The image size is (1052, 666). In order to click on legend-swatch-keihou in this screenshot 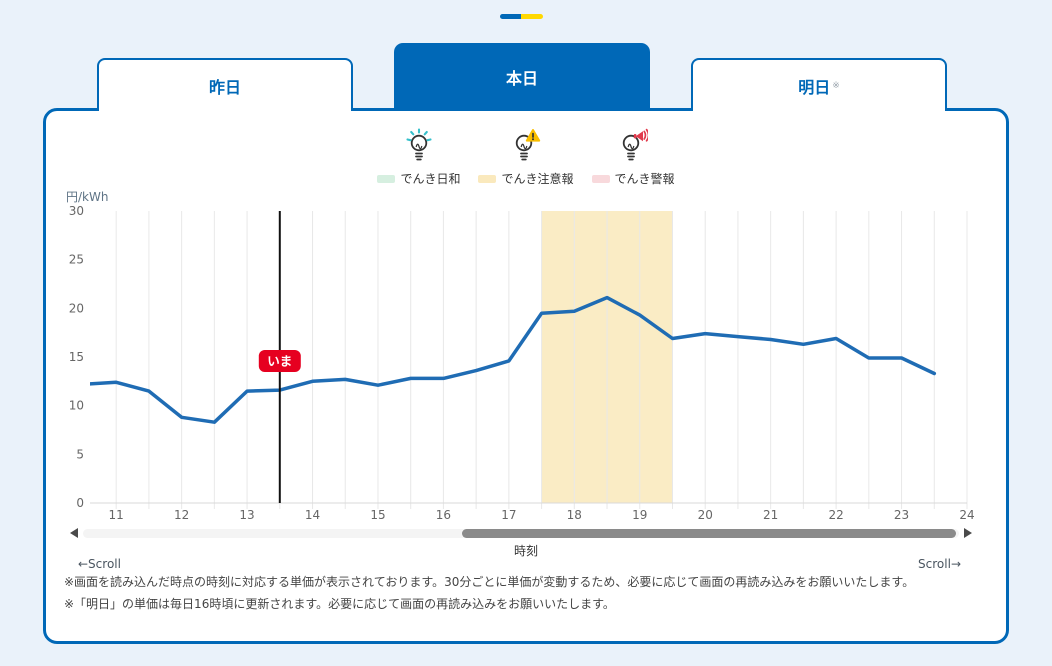, I will do `click(600, 178)`.